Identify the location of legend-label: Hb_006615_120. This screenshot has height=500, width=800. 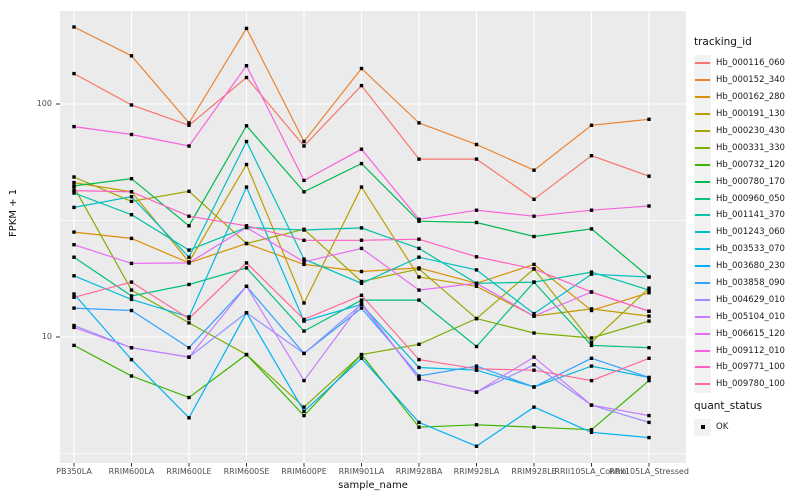
(750, 333).